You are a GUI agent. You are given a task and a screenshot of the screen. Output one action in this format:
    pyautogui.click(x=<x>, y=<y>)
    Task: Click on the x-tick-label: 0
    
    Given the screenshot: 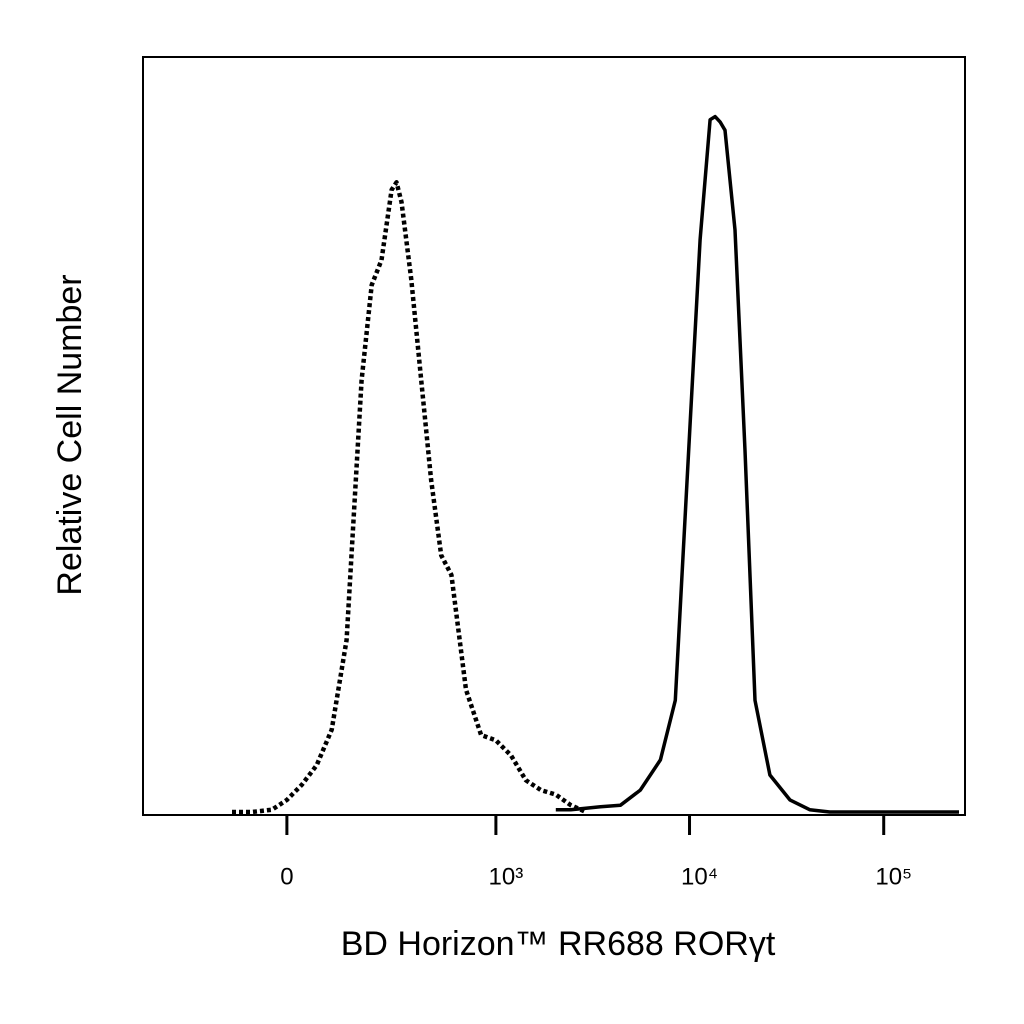 What is the action you would take?
    pyautogui.click(x=286, y=876)
    